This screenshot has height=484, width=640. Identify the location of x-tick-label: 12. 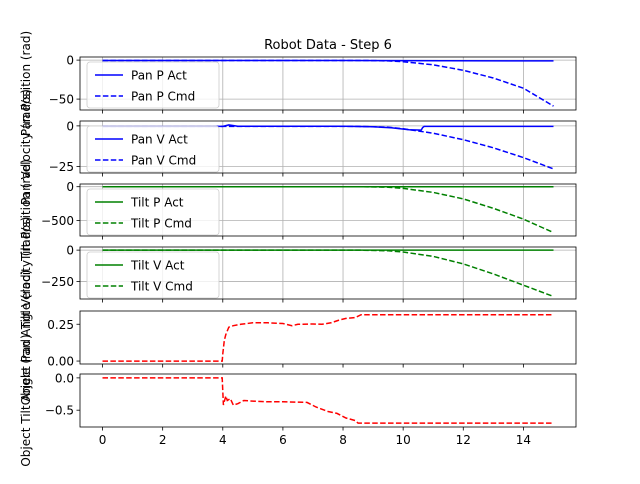
(463, 440).